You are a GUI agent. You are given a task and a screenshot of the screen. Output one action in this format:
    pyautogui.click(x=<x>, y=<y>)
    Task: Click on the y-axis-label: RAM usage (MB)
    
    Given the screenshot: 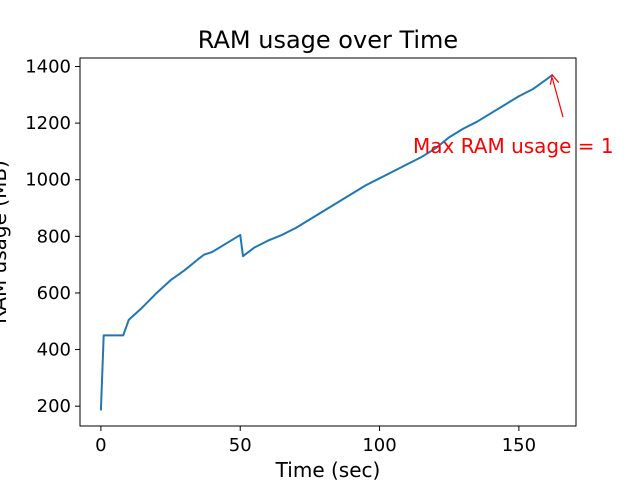 What is the action you would take?
    pyautogui.click(x=5, y=242)
    